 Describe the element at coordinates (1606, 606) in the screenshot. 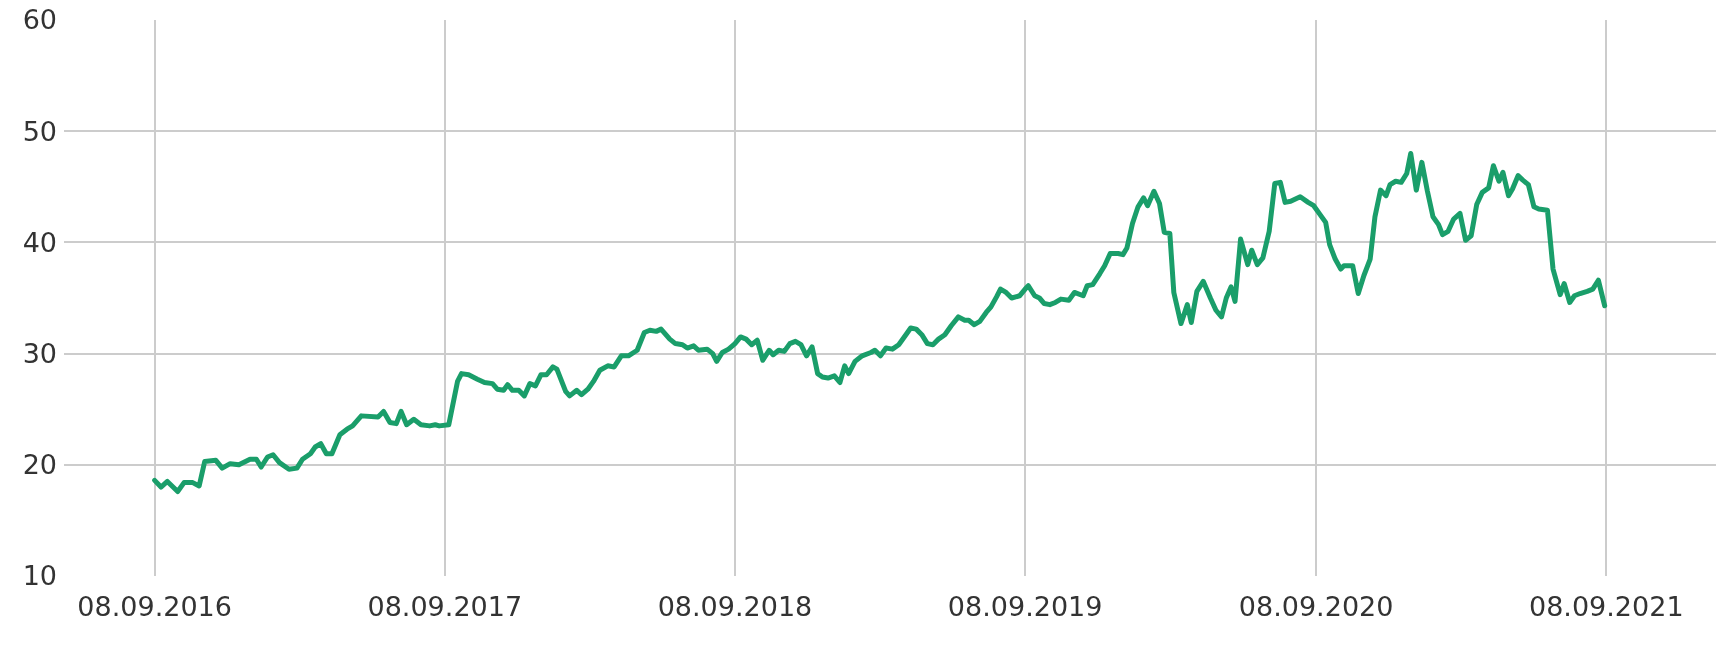

I see `x-tick-label: 08.09.2021` at that location.